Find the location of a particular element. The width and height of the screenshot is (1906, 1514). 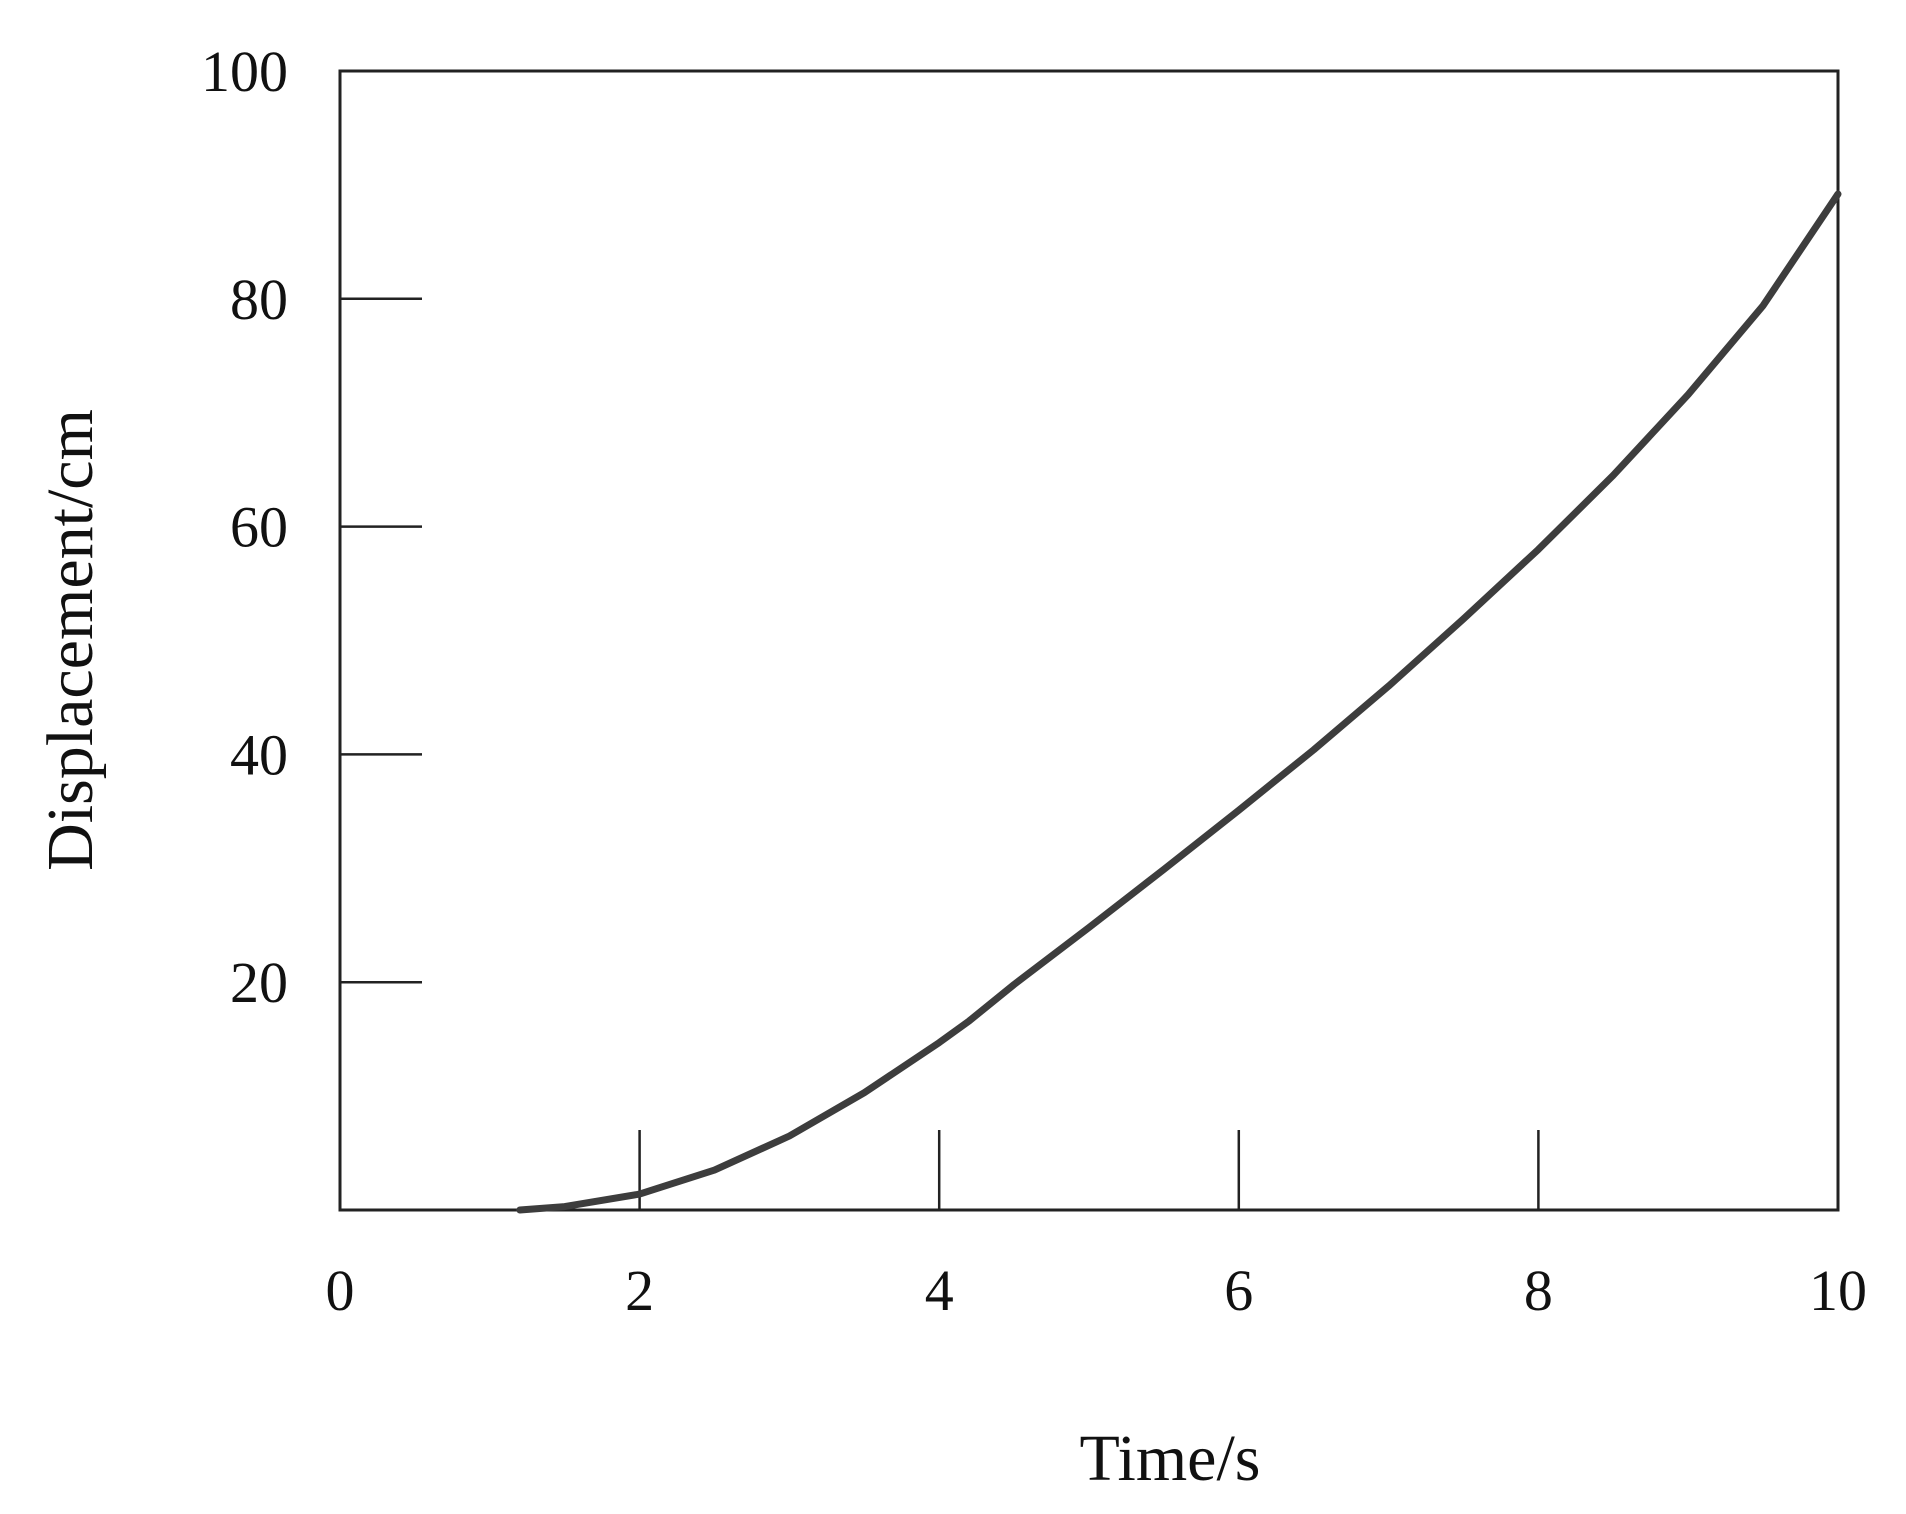

x-tick-label-6: 6 is located at coordinates (1238, 1290).